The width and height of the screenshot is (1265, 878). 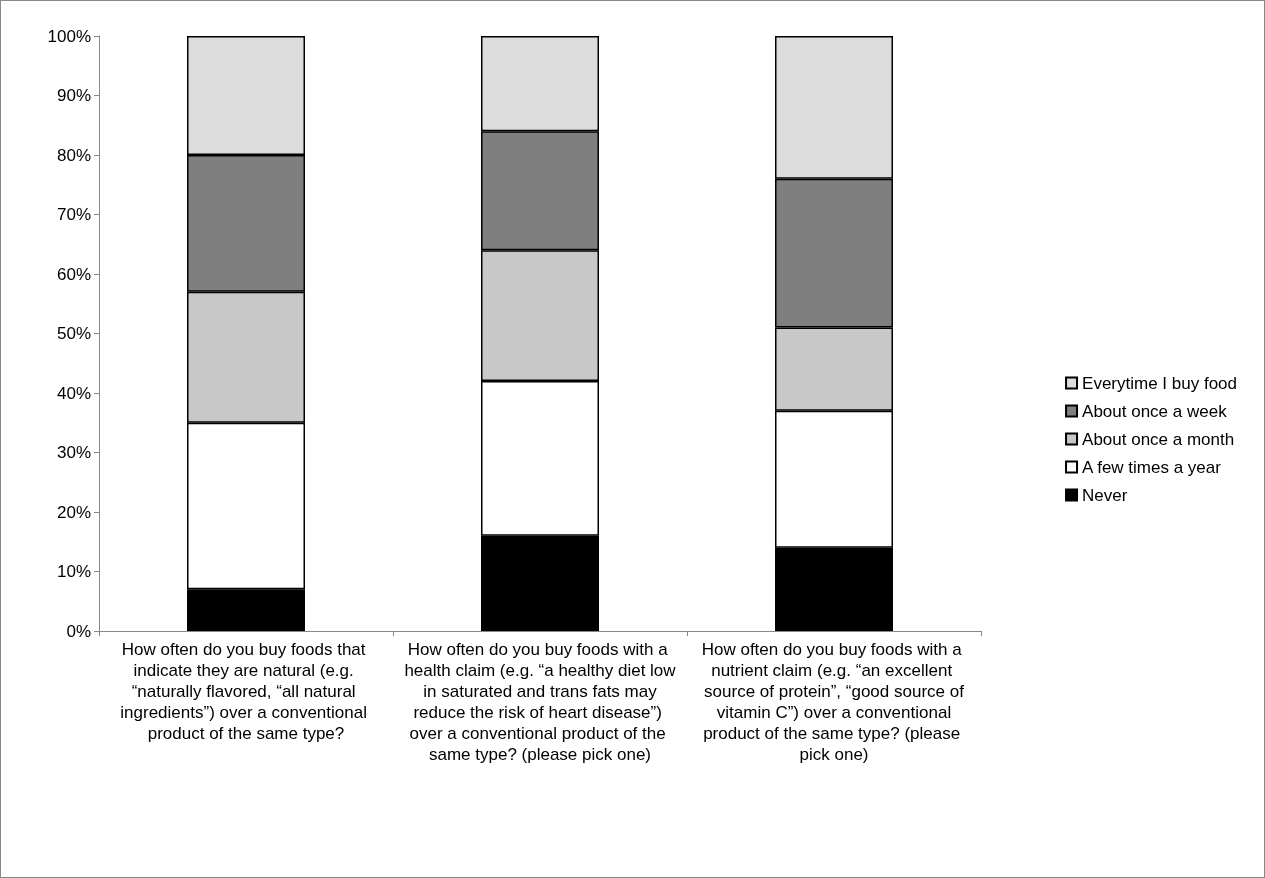 What do you see at coordinates (73, 214) in the screenshot?
I see `y-tick-label: 70%` at bounding box center [73, 214].